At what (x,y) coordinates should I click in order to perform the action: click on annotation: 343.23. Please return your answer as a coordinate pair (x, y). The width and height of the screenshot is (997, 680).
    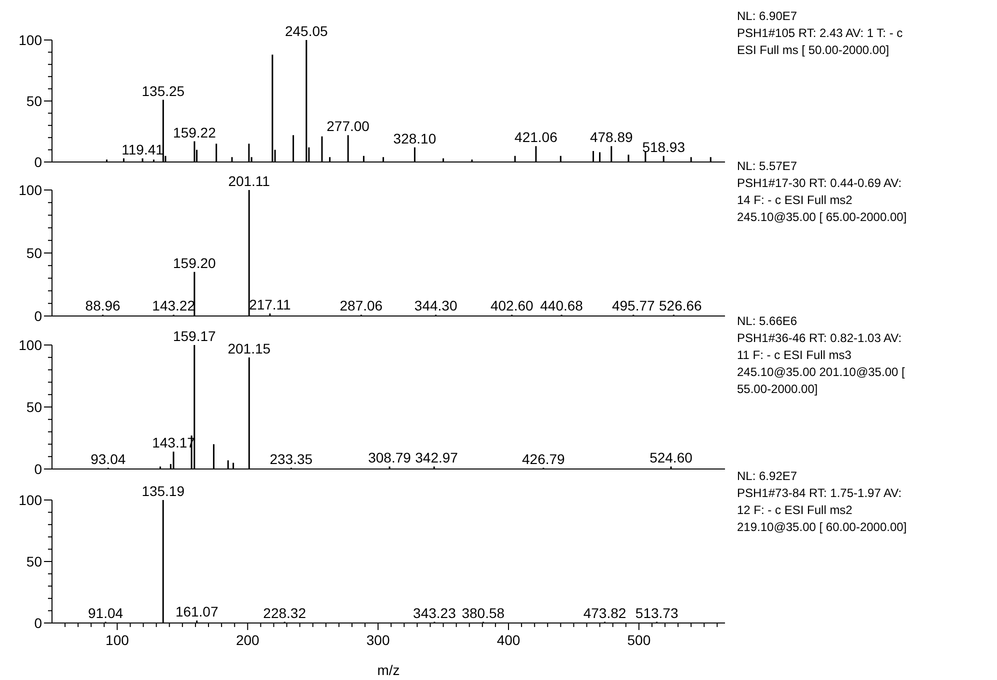
    Looking at the image, I should click on (434, 612).